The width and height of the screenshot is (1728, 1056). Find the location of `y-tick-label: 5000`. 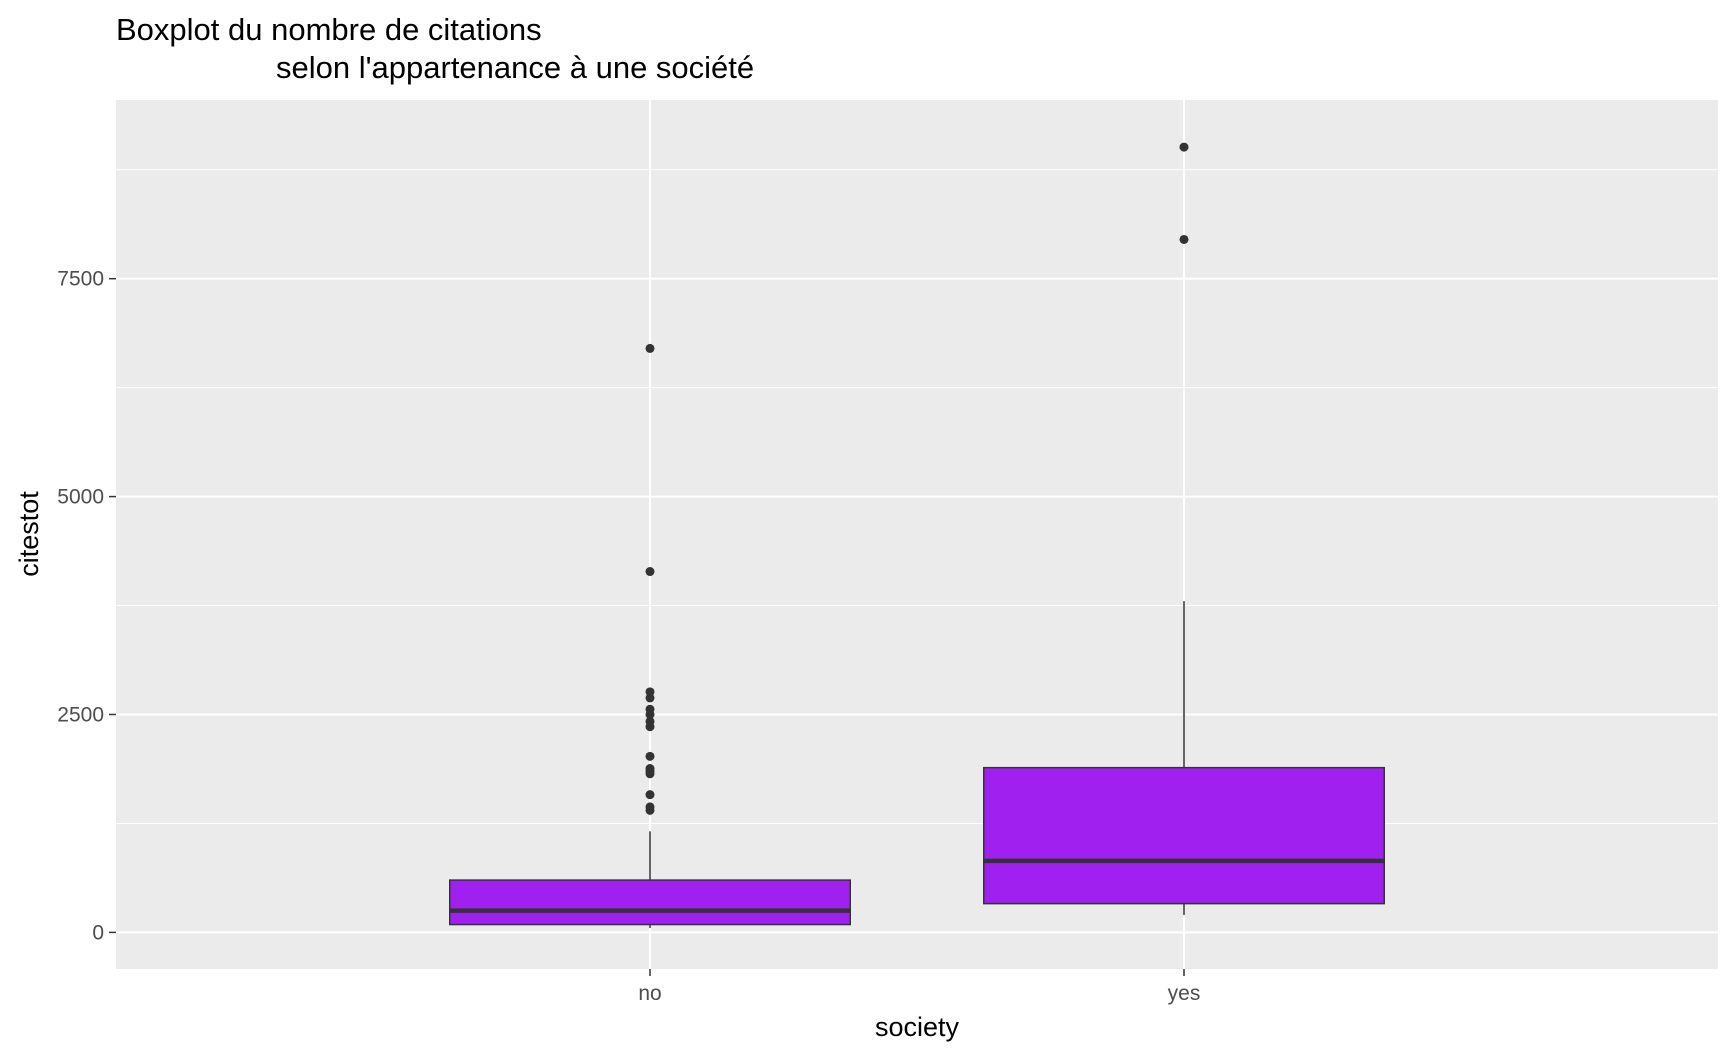

y-tick-label: 5000 is located at coordinates (80, 497).